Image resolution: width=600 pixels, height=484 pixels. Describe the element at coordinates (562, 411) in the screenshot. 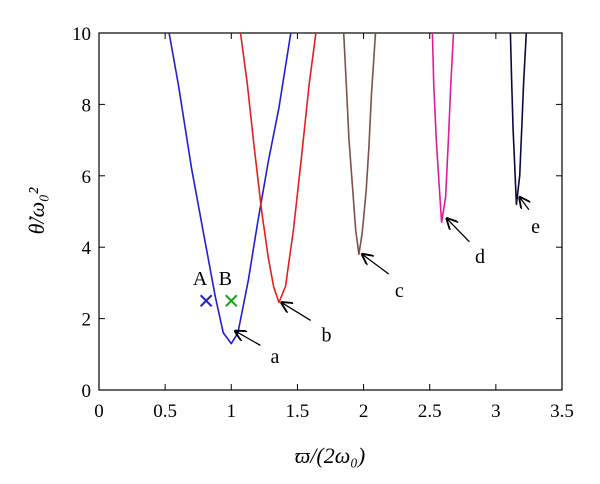

I see `x-tick-label: 3.5` at that location.